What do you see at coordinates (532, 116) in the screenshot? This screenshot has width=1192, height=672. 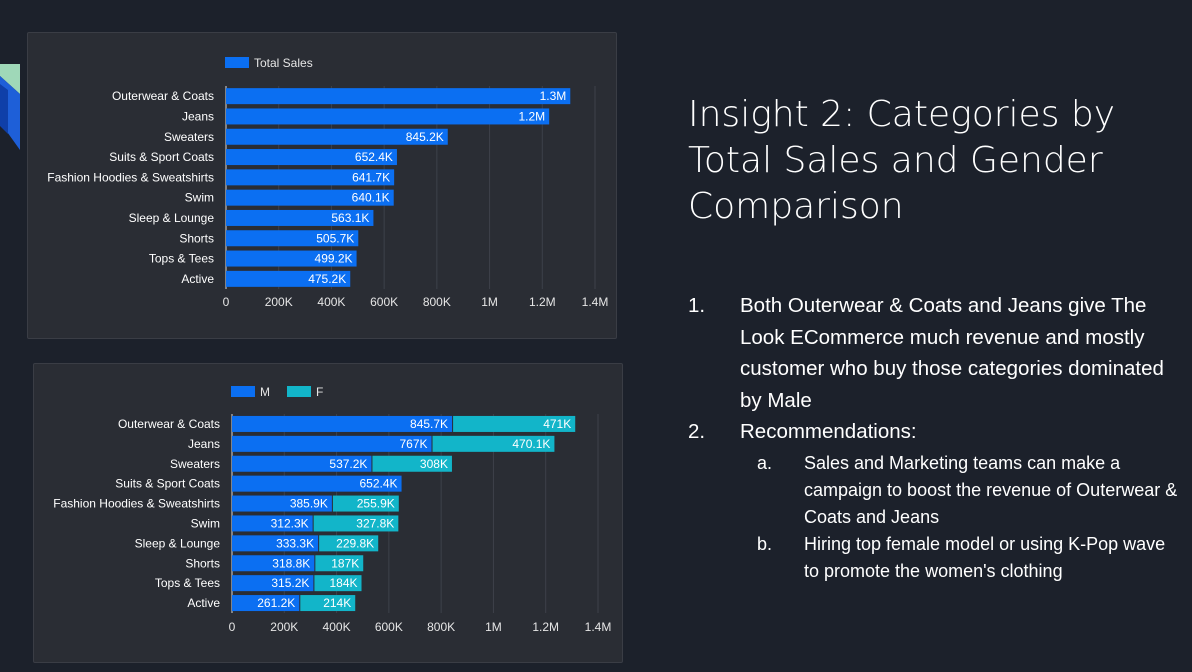 I see `data-label-total-sales-jeans: 1.2M` at bounding box center [532, 116].